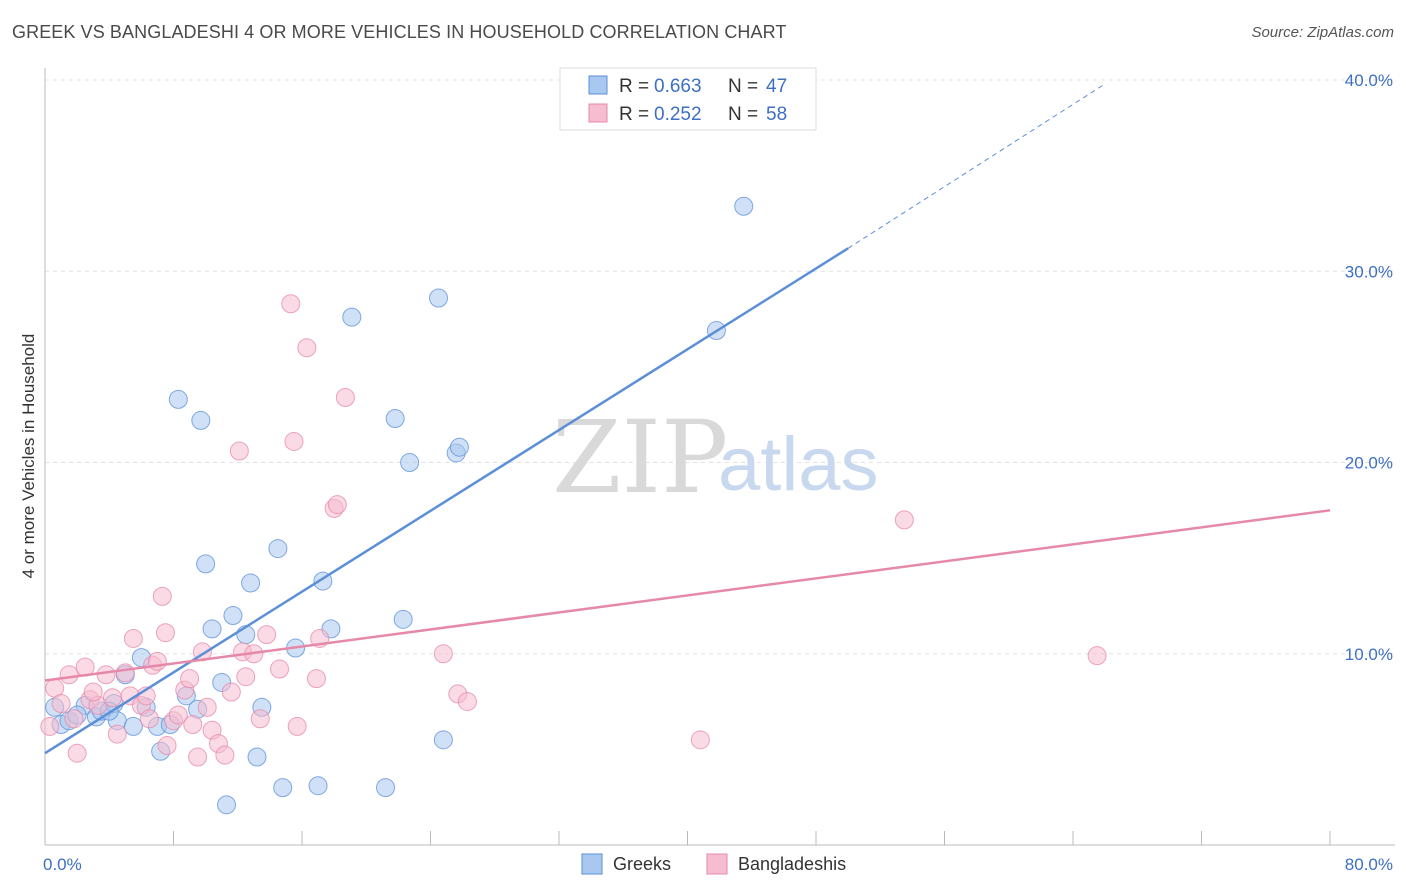 The height and width of the screenshot is (892, 1406). I want to click on legend: R = 0.663 N = 47 R = 0.252 N = 58, so click(688, 99).